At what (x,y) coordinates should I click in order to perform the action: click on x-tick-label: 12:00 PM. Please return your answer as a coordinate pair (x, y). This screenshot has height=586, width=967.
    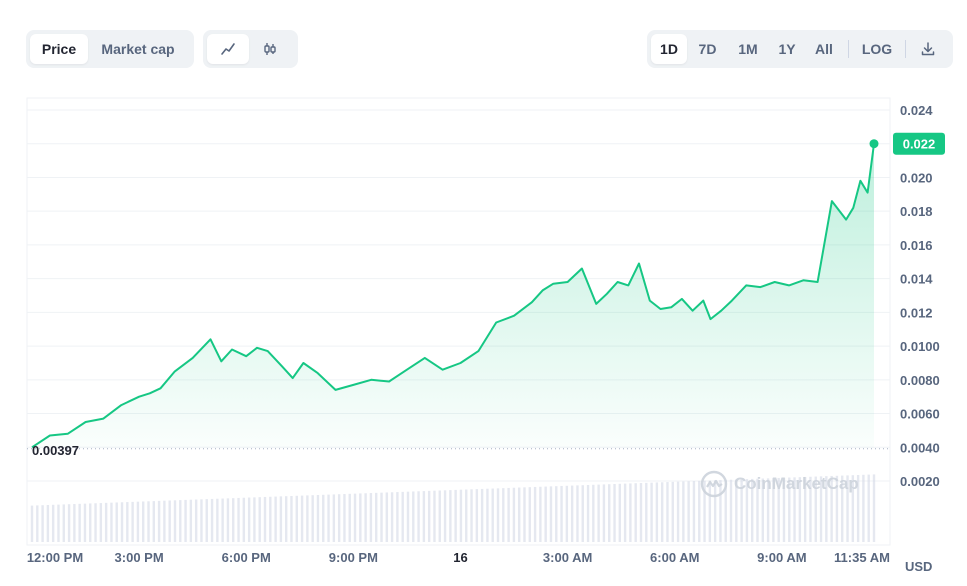
    Looking at the image, I should click on (55, 557).